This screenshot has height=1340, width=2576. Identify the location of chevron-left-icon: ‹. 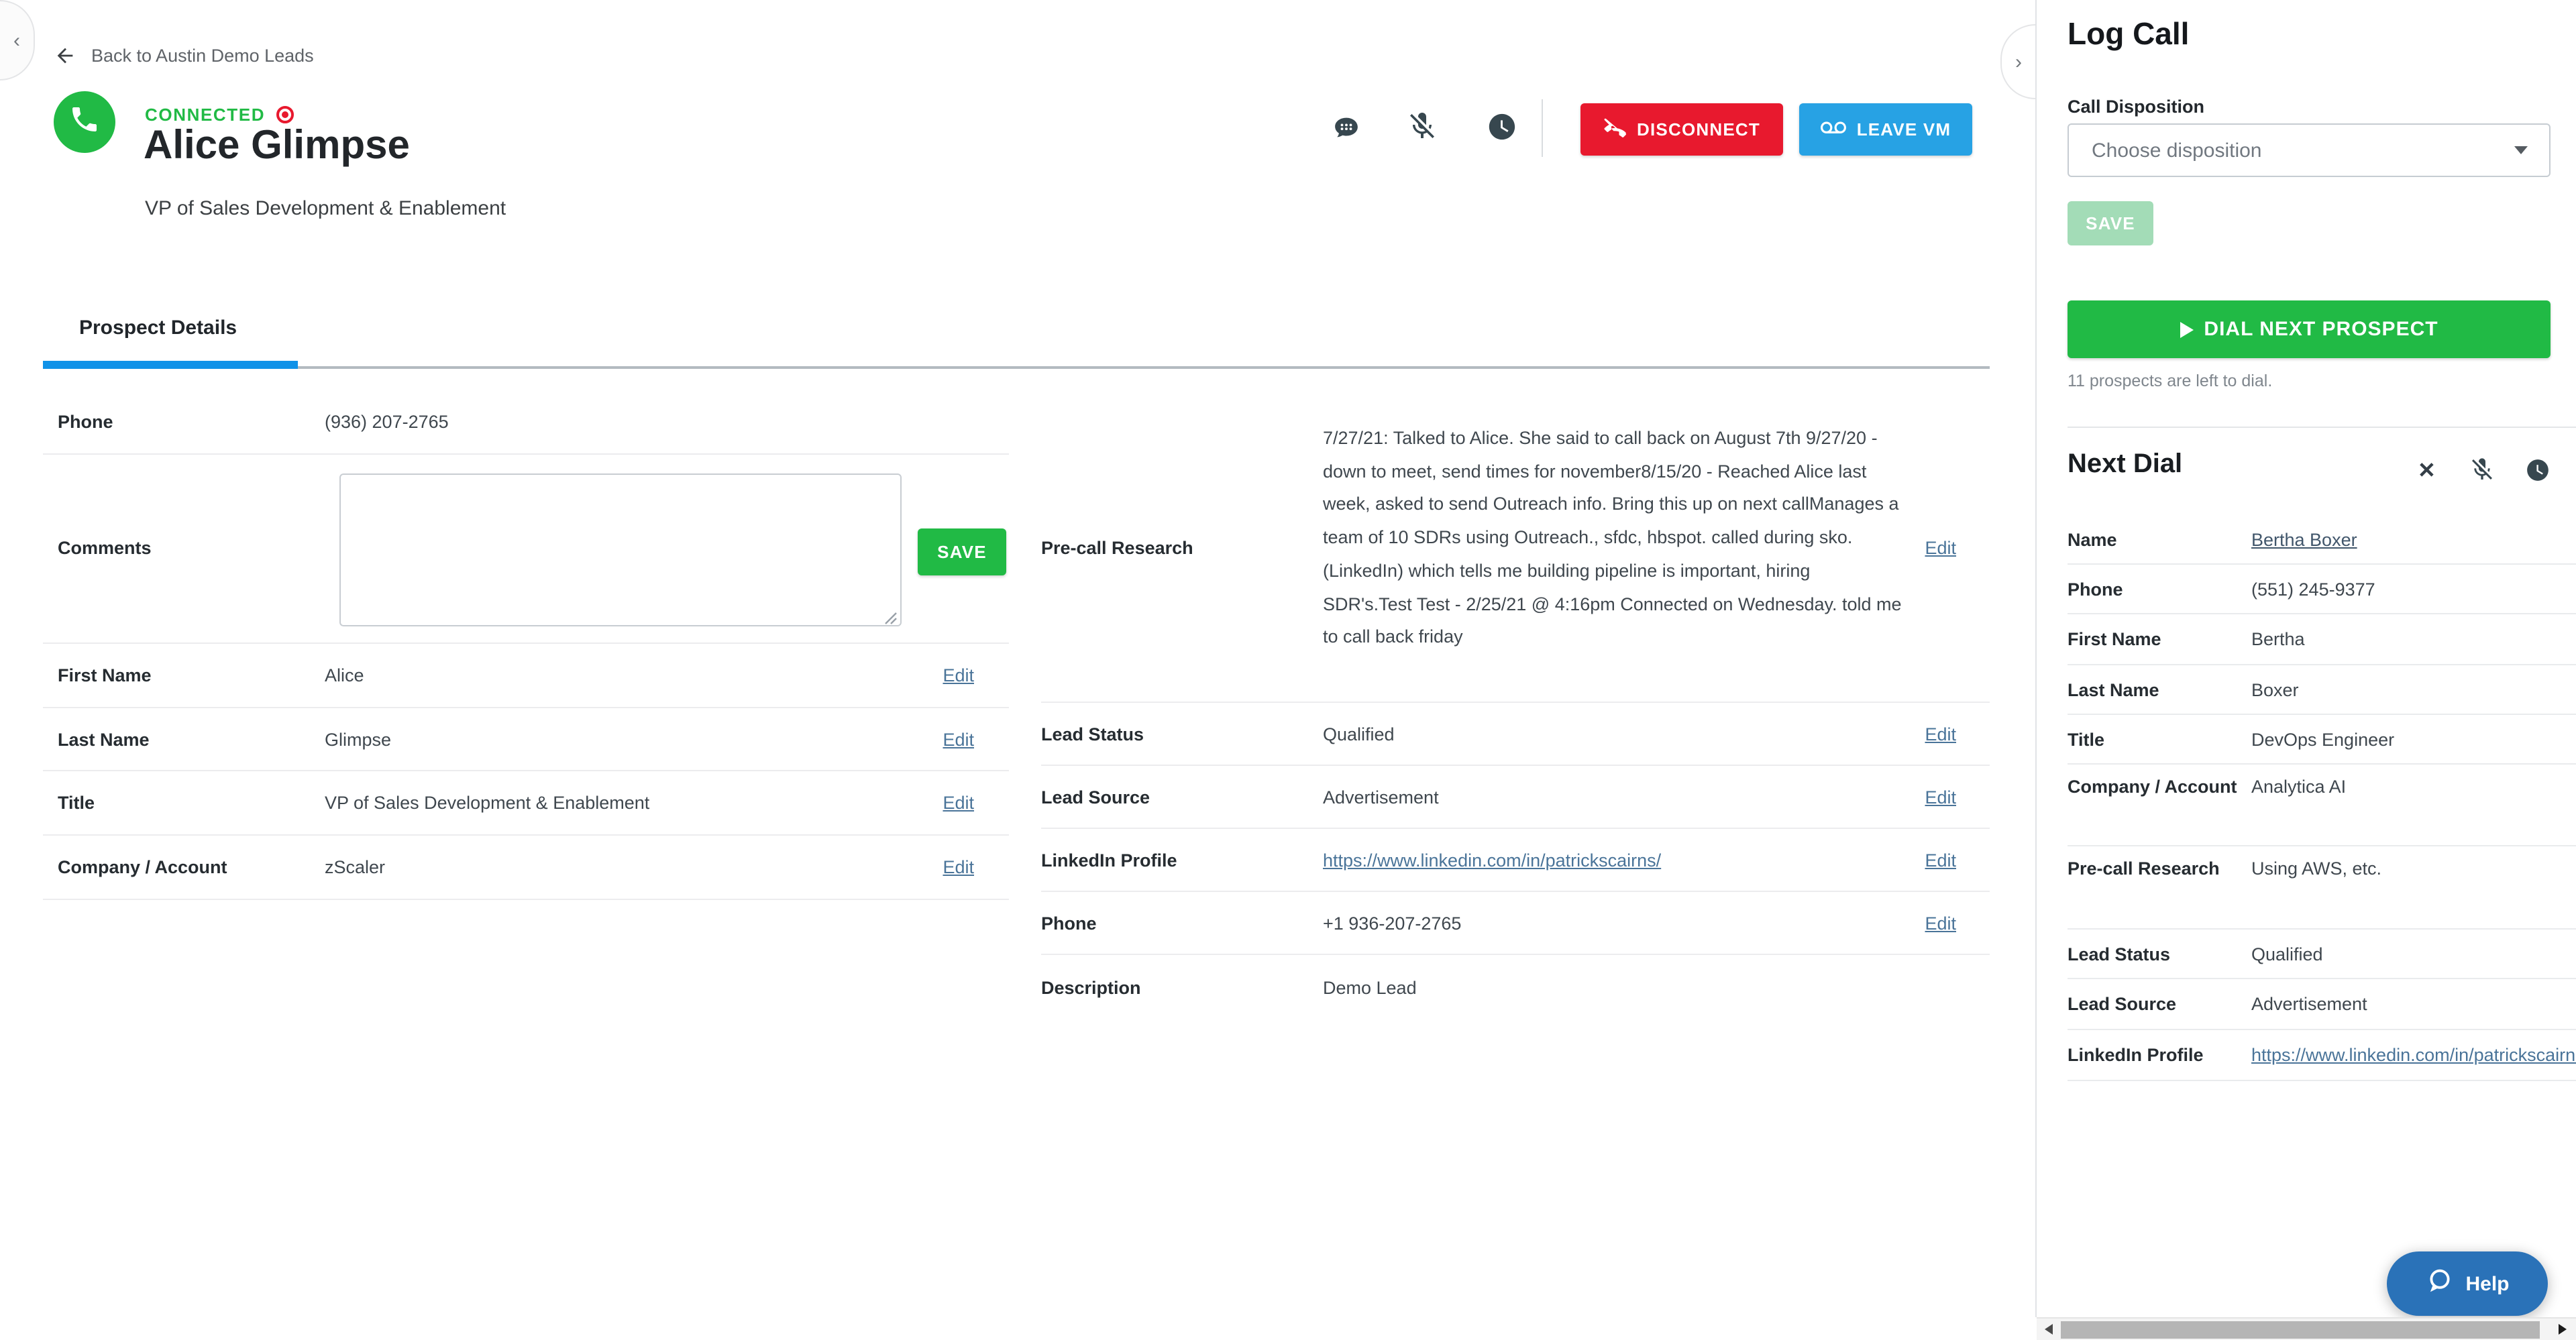
(16, 40).